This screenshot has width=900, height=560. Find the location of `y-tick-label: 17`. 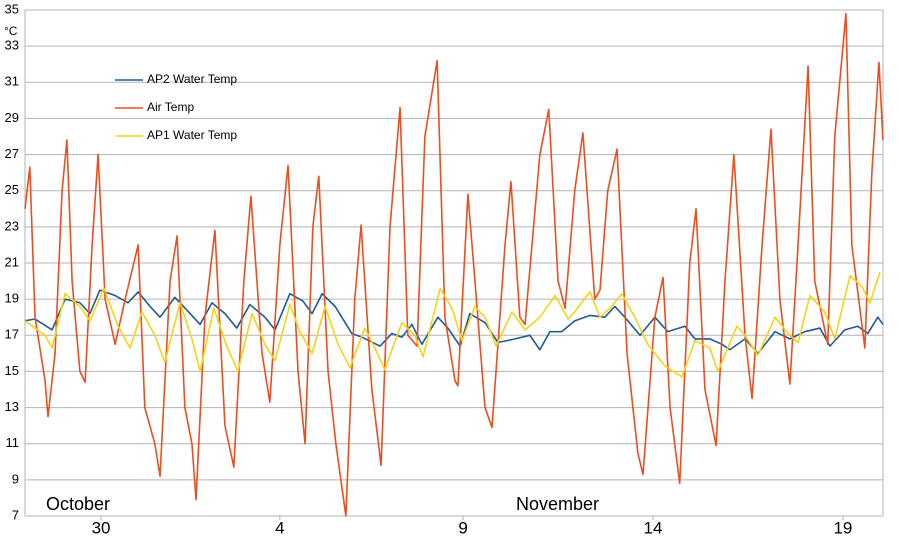

y-tick-label: 17 is located at coordinates (12, 334).